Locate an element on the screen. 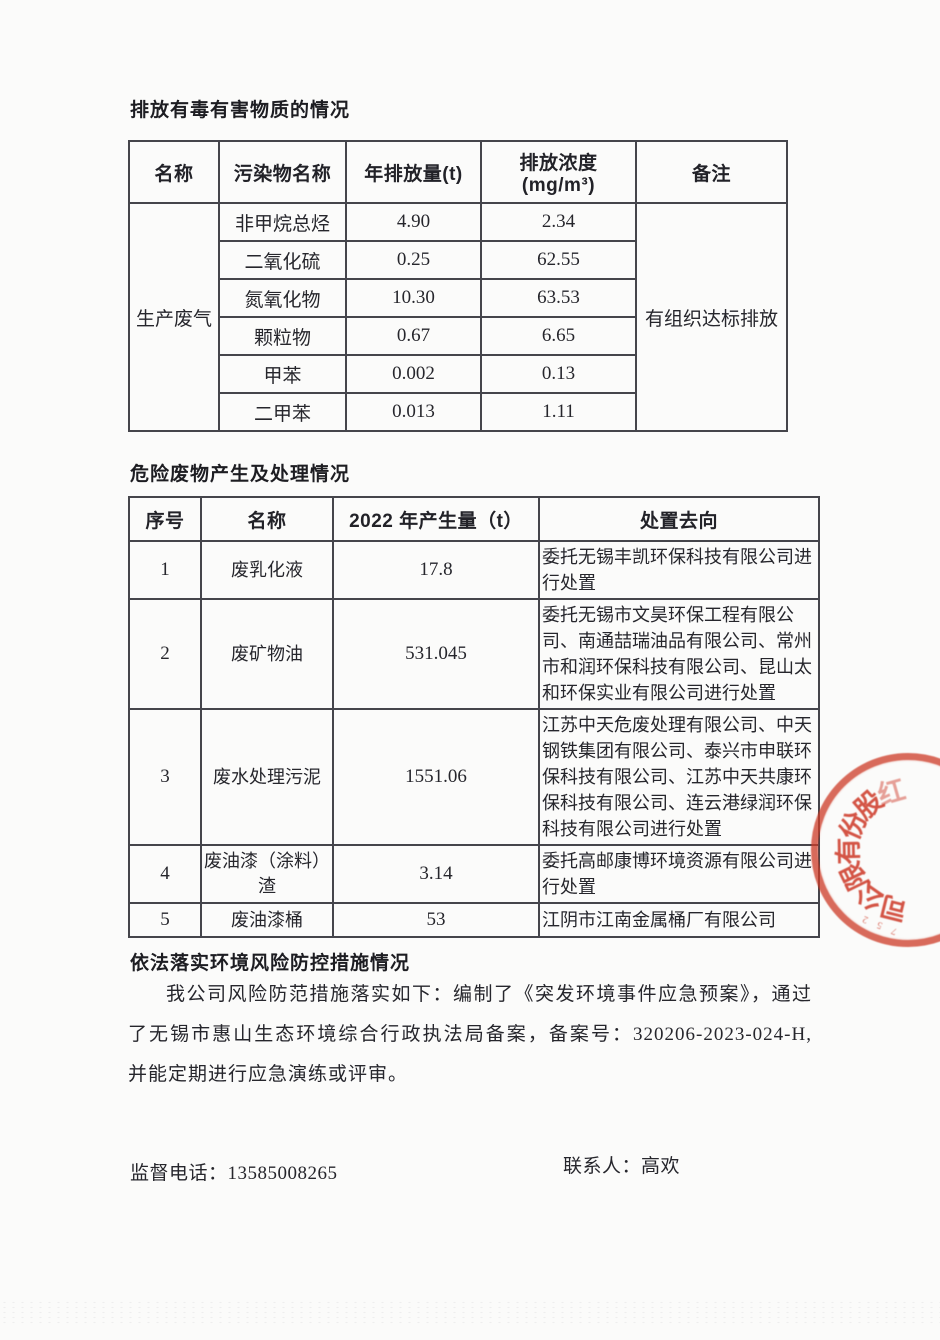 This screenshot has width=940, height=1340. pollutant-cell: 颗粒物 is located at coordinates (282, 336).